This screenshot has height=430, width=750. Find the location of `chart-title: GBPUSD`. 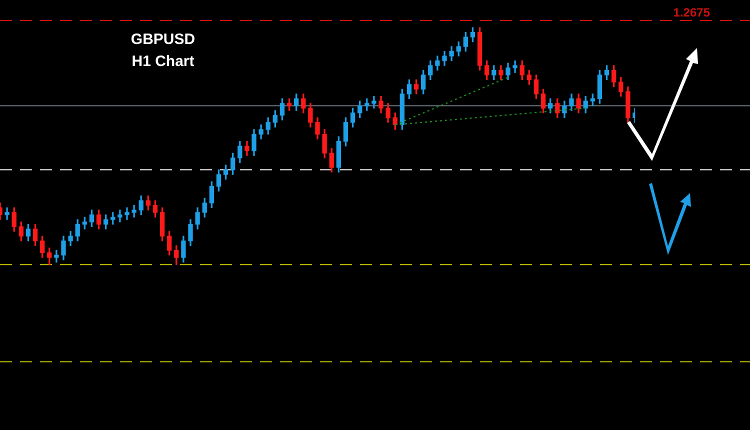

chart-title: GBPUSD is located at coordinates (163, 39).